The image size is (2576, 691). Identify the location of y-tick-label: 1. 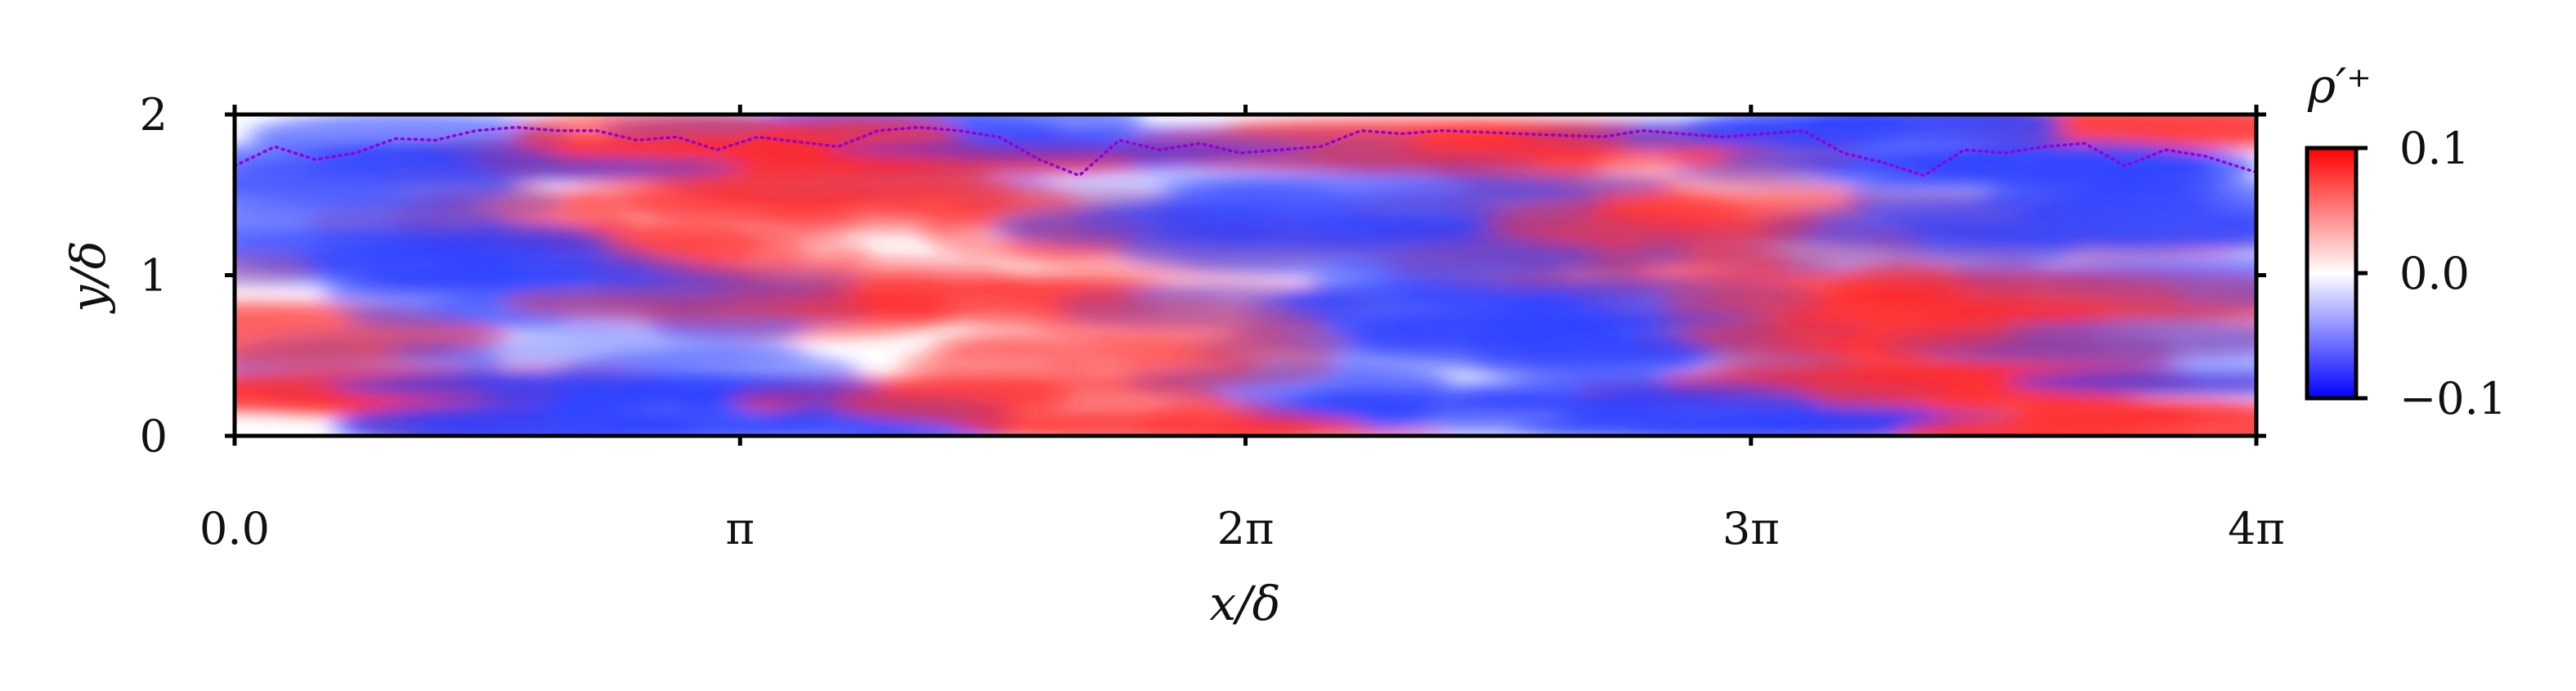
(154, 276).